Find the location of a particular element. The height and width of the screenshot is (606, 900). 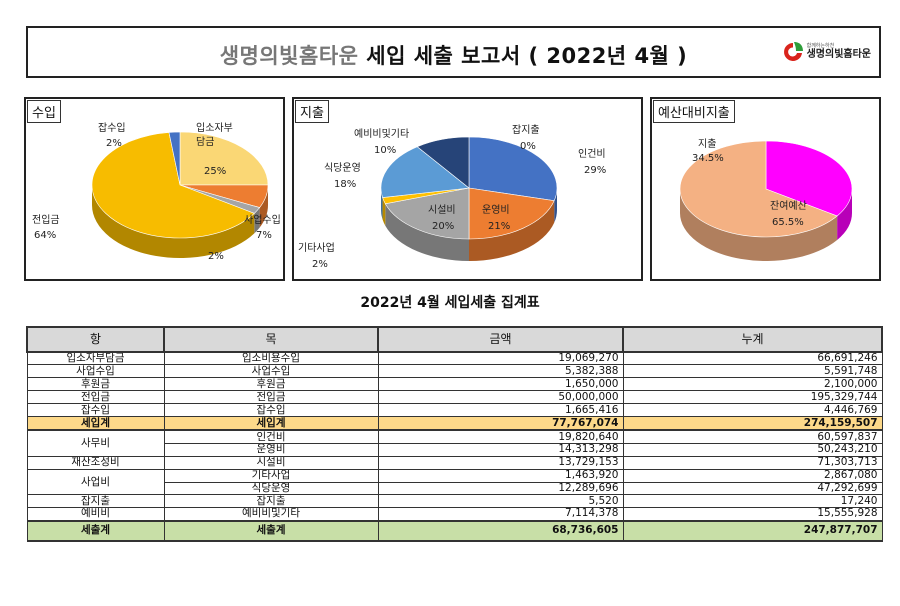

cell-hang: 예비비 is located at coordinates (95, 514).